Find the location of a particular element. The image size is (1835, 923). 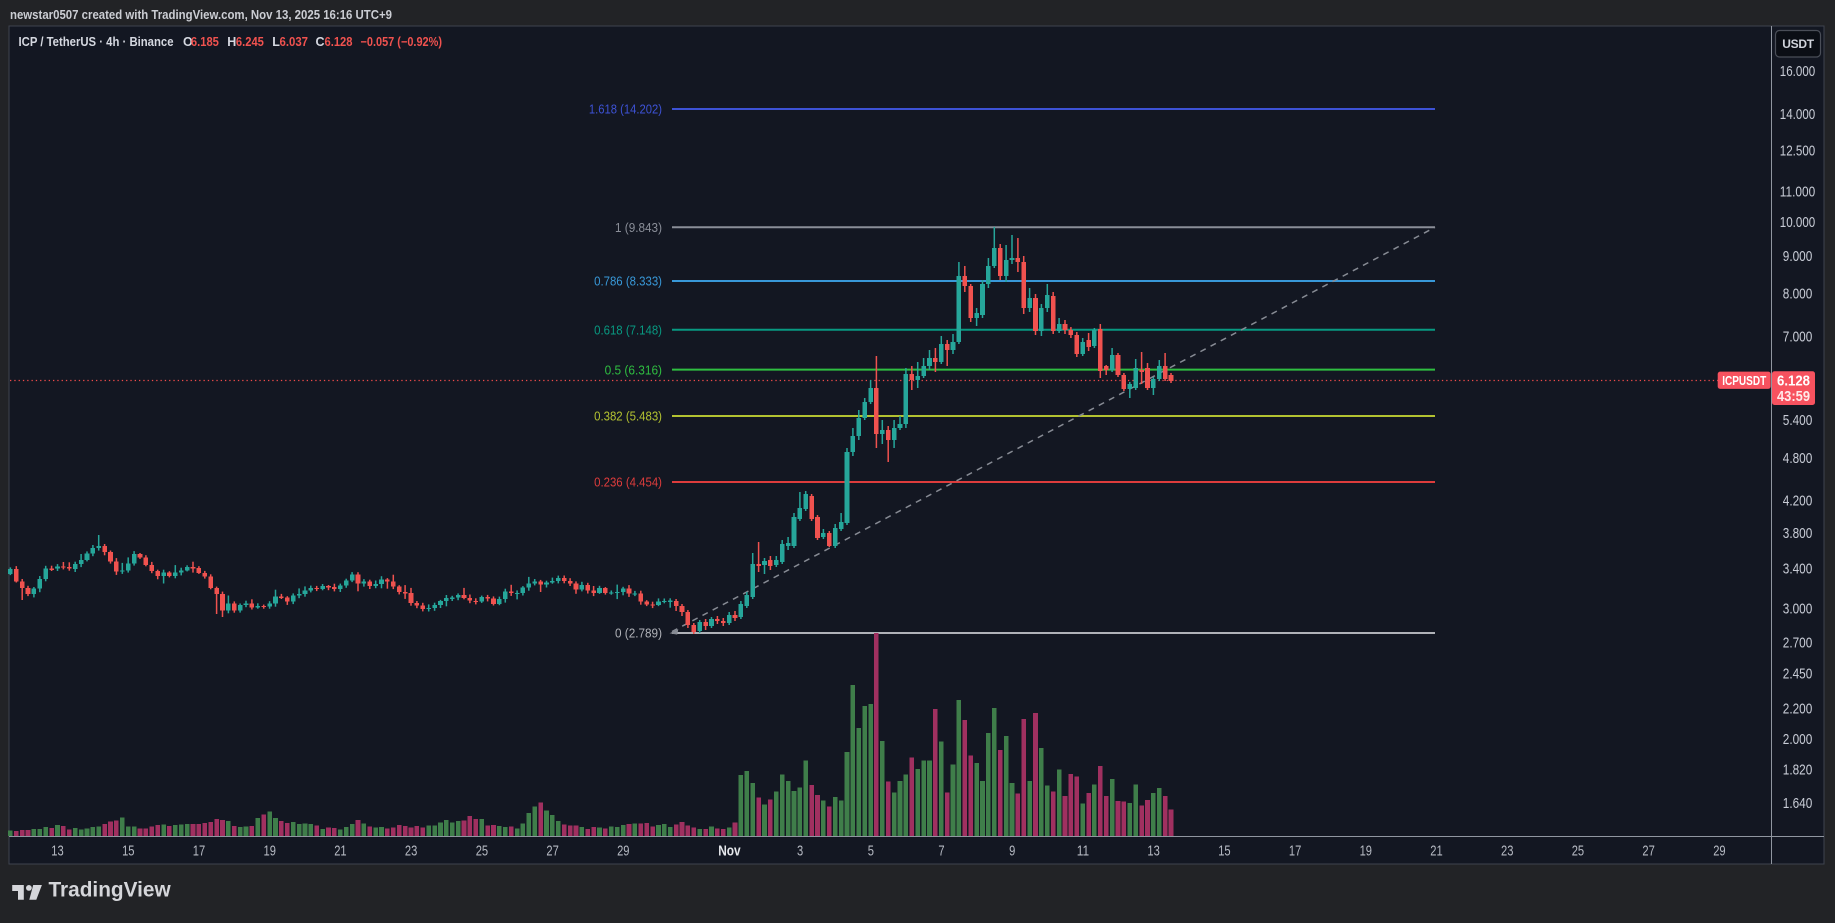

svg-text: ICPUSDT is located at coordinates (1744, 380).